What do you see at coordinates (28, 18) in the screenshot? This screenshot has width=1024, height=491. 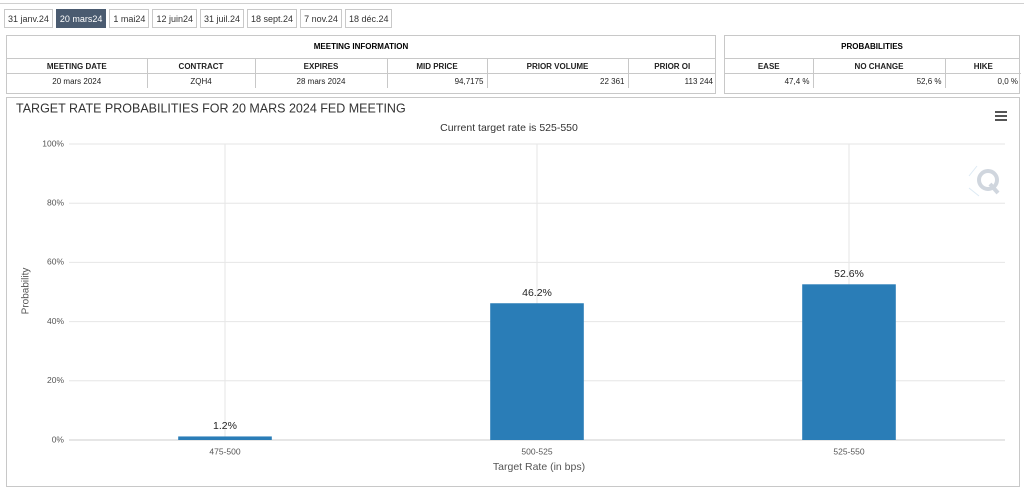 I see `meeting-tab: 31 janv.24` at bounding box center [28, 18].